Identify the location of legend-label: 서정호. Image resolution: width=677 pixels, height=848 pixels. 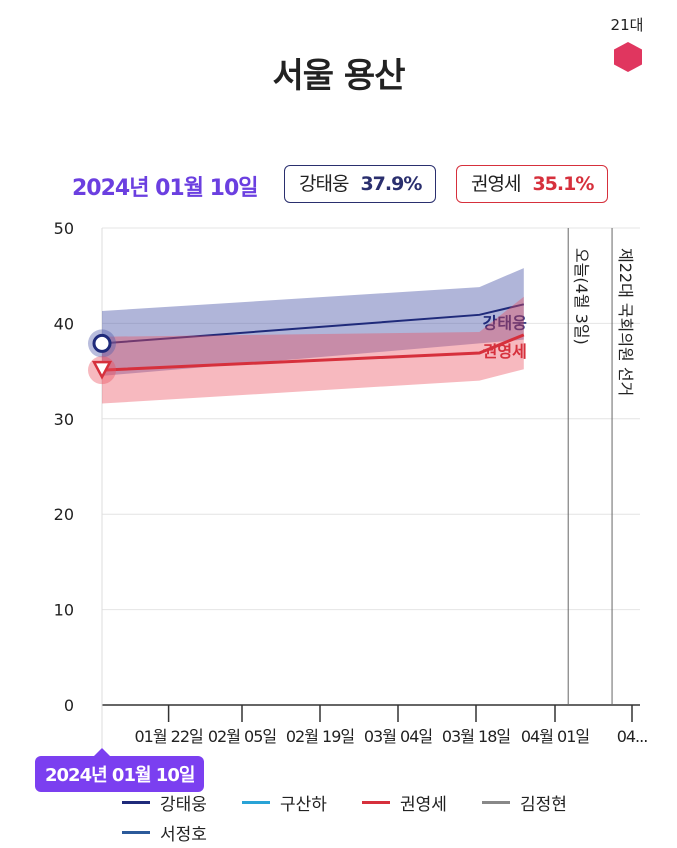
(183, 835).